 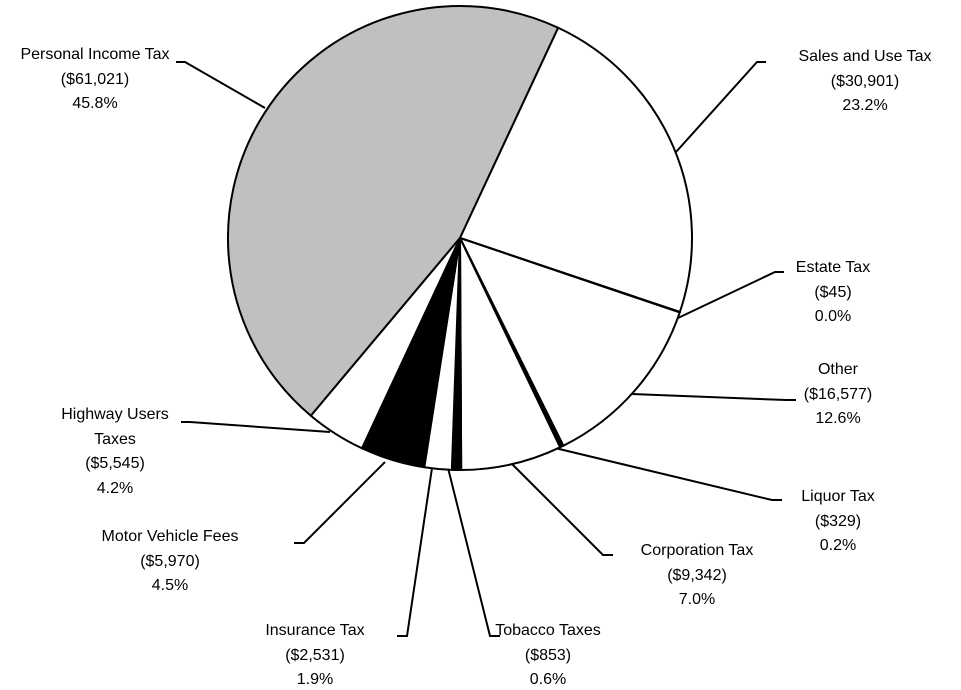 What do you see at coordinates (315, 679) in the screenshot?
I see `slice-percentage-label: 1.9%` at bounding box center [315, 679].